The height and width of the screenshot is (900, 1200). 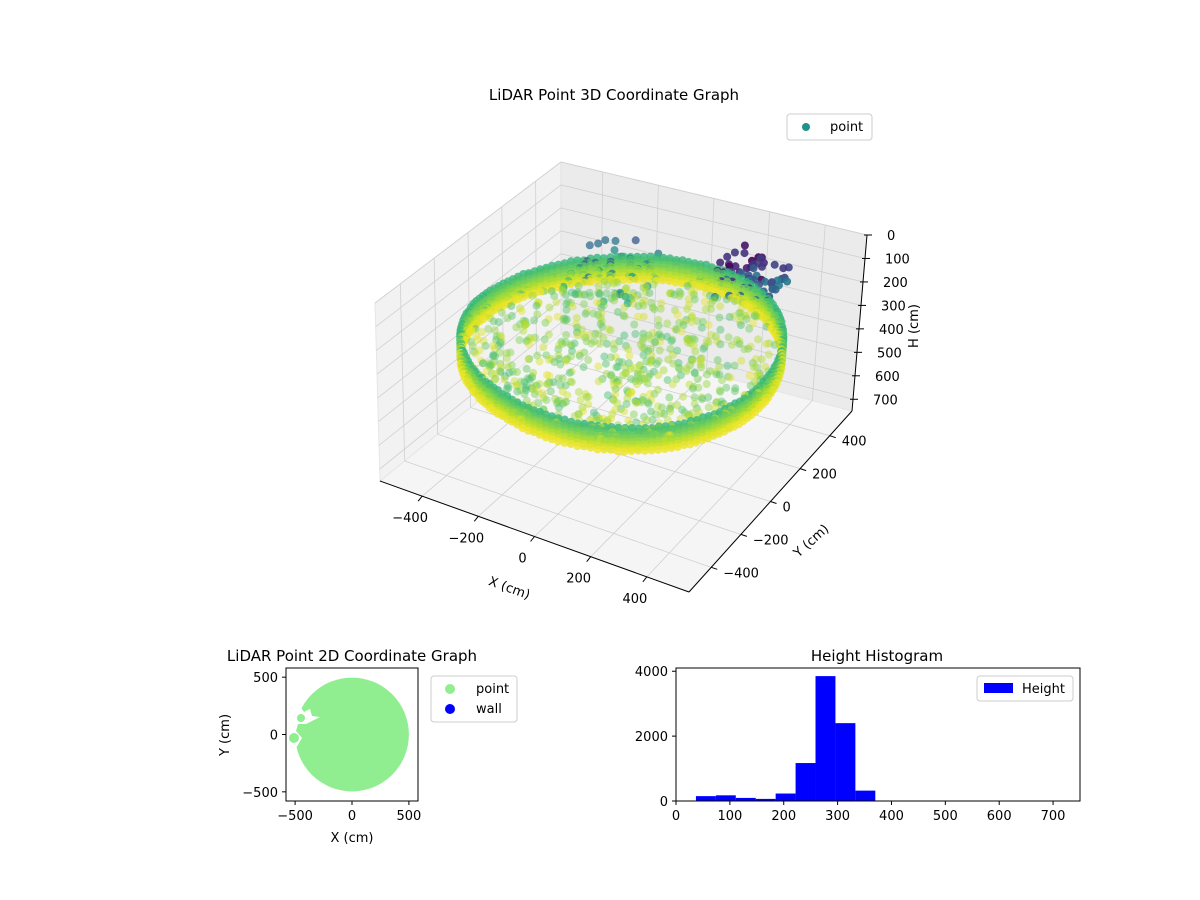 I want to click on z-tick-label: 500, so click(x=889, y=353).